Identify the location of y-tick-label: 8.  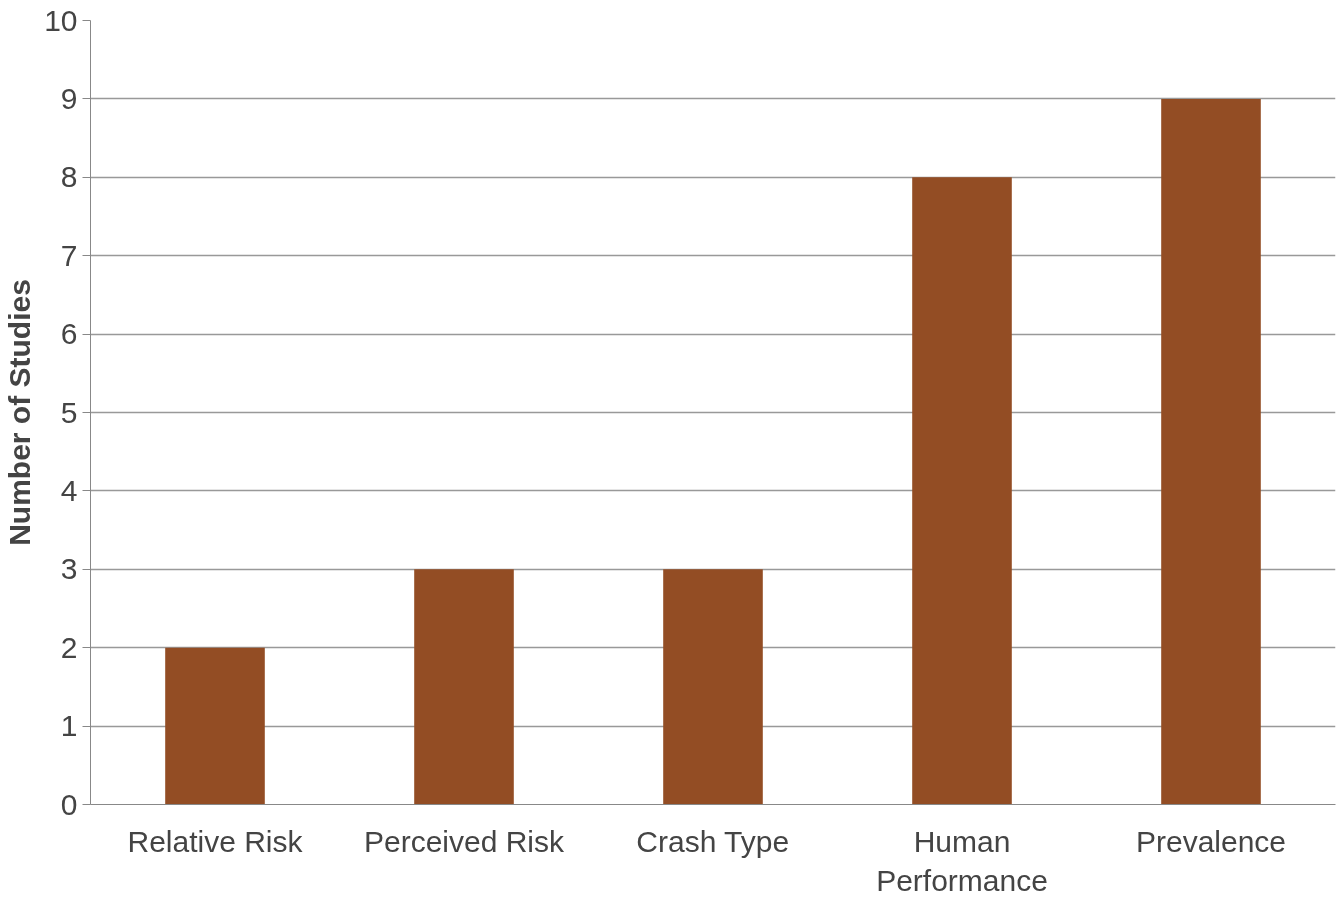
(69, 177).